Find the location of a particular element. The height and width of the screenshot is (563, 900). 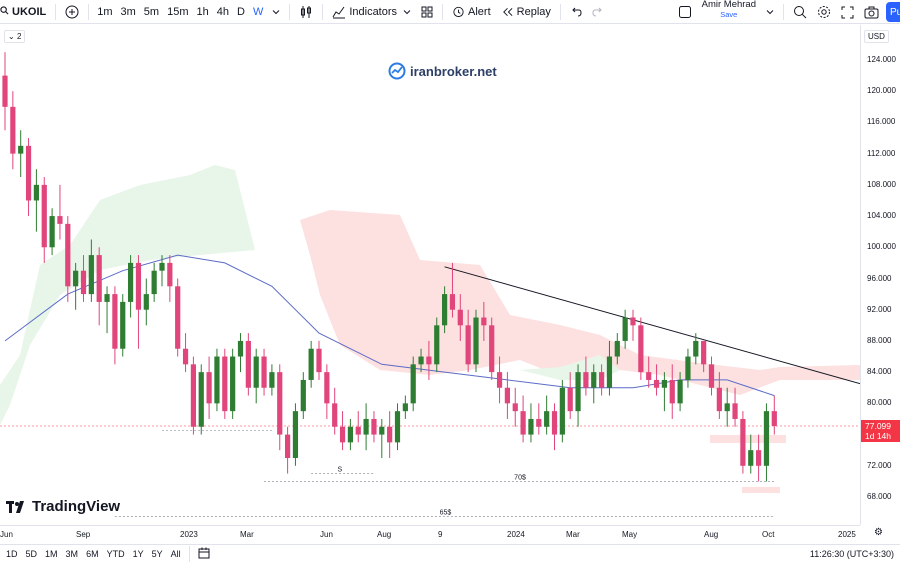

range-6m: 6M is located at coordinates (92, 554).